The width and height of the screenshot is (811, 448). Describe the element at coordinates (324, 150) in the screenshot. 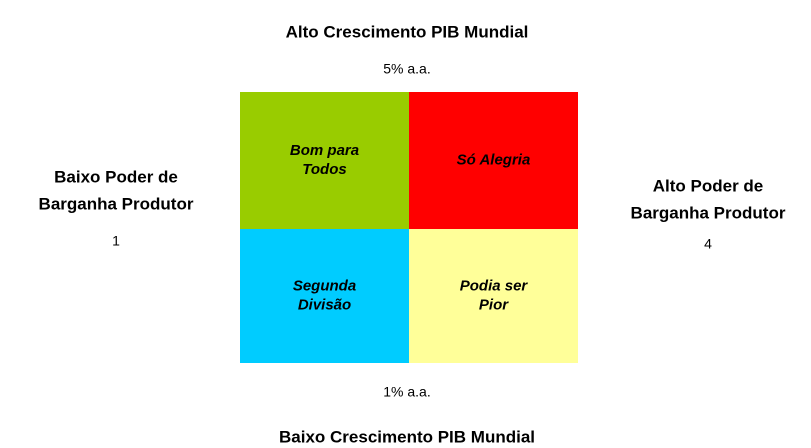

I see `quadrant-label: Bom para` at that location.